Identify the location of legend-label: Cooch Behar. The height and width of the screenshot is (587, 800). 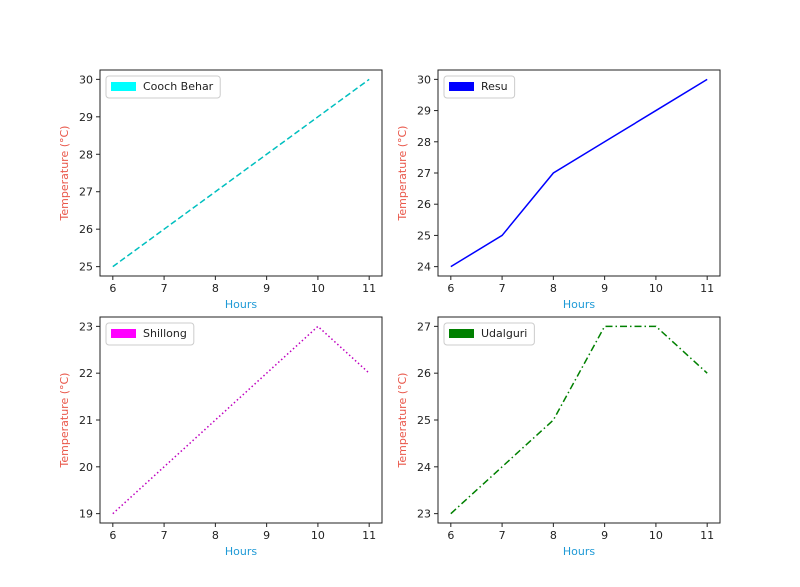
(178, 86).